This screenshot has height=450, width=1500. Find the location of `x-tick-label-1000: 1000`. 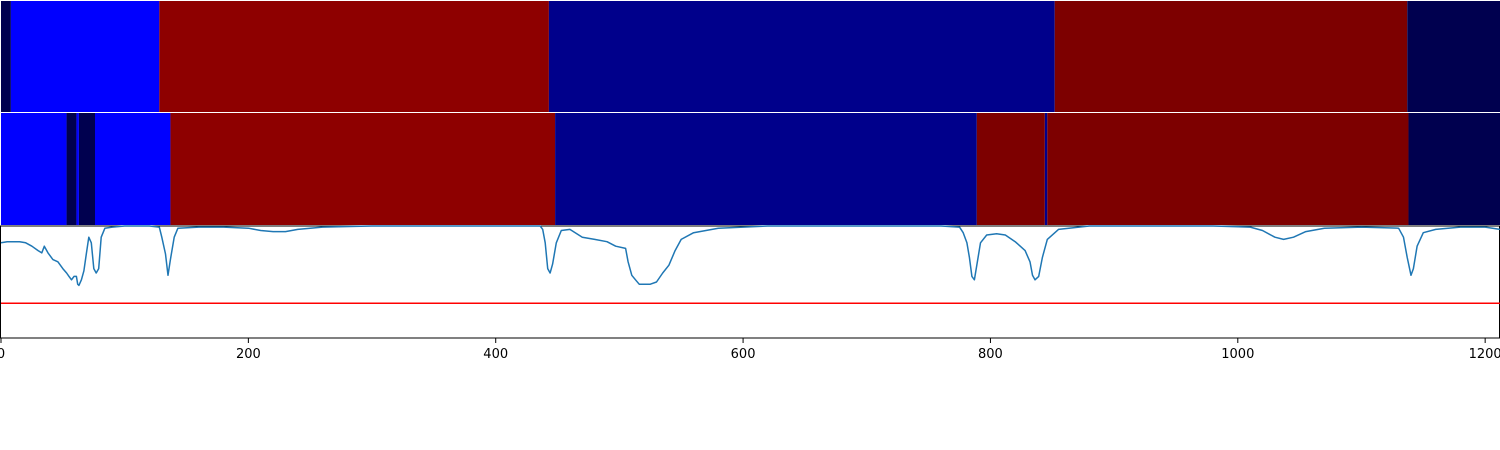

x-tick-label-1000: 1000 is located at coordinates (1237, 354).